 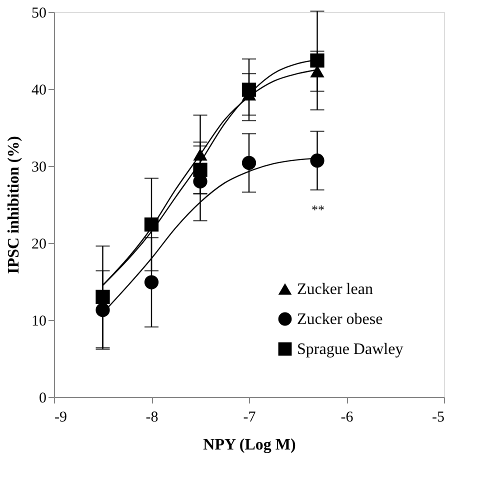 What do you see at coordinates (39, 244) in the screenshot?
I see `y-tick-label: 20` at bounding box center [39, 244].